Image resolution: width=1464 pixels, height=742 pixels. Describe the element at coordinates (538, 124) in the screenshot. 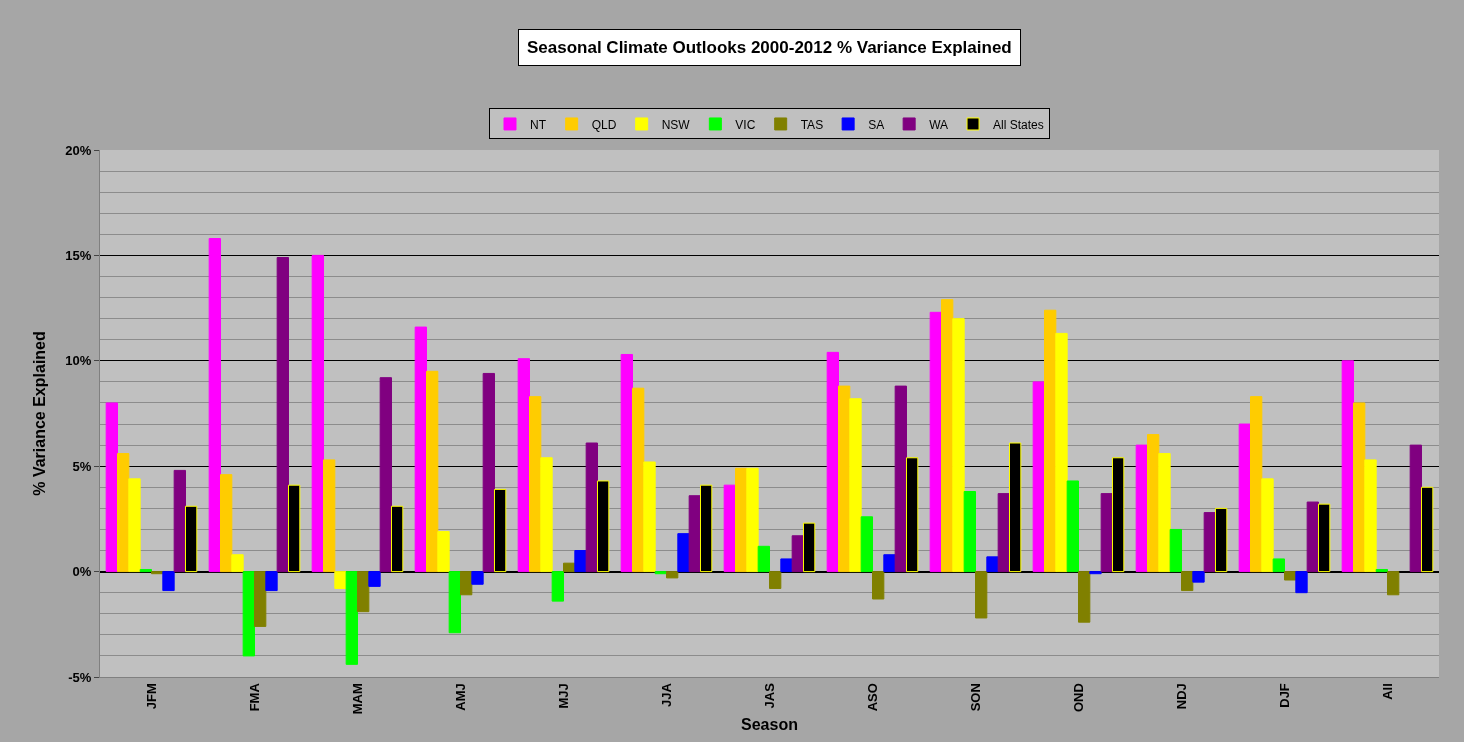

I see `legend-label: NT` at that location.